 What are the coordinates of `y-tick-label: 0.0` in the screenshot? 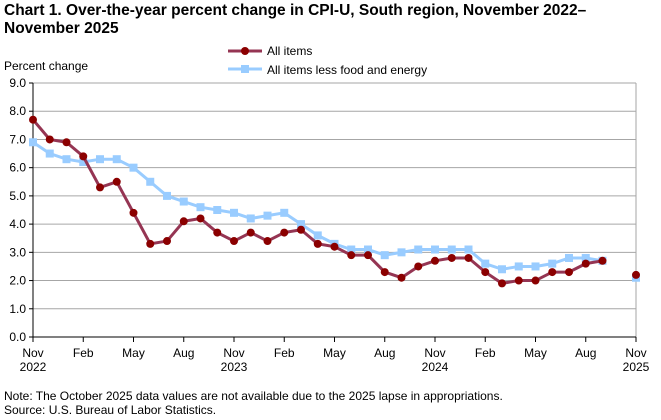 It's located at (17, 337).